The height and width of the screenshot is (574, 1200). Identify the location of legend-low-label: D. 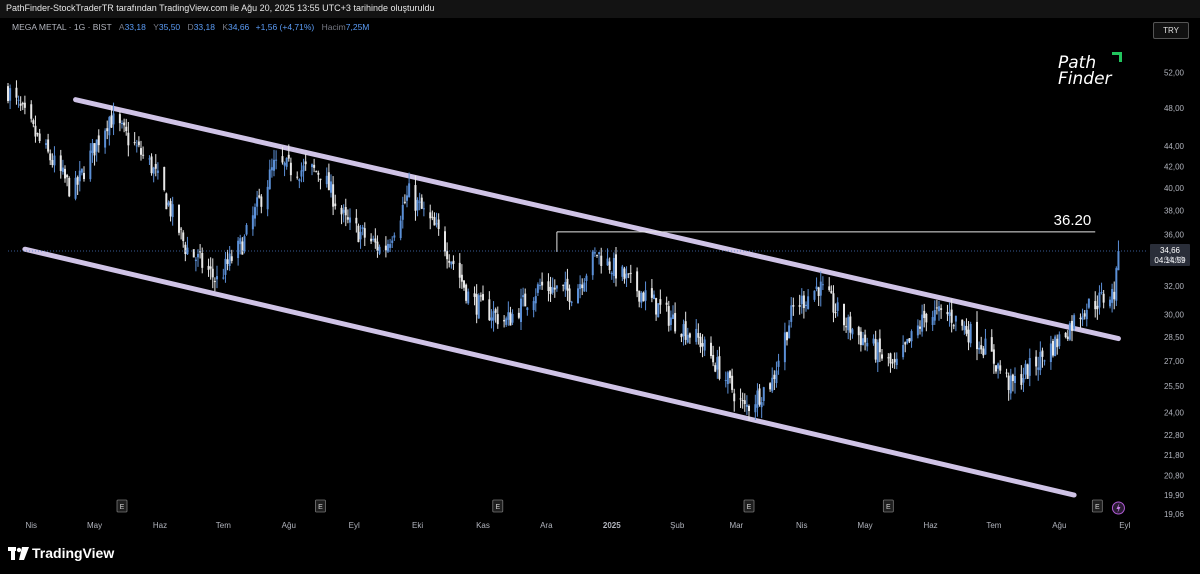
(190, 27).